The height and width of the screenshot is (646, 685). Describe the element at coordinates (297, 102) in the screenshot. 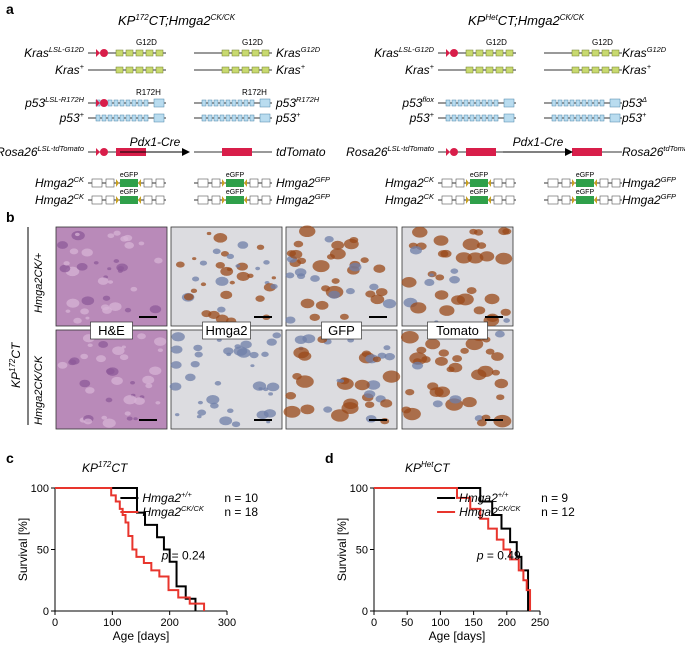

I see `allele-label-right: p53R172H` at that location.